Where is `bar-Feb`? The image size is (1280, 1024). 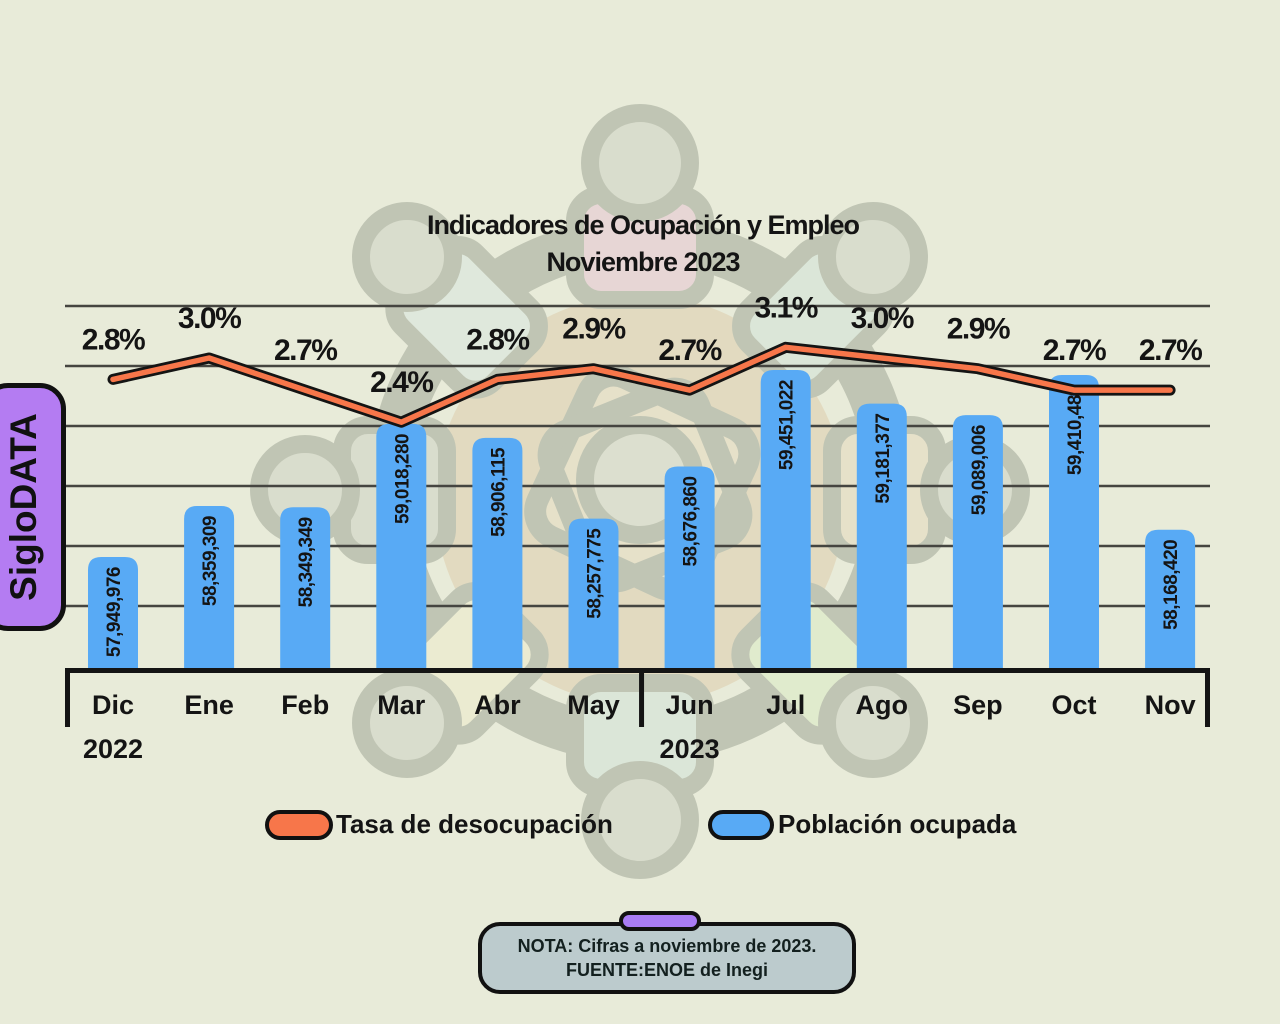
bar-Feb is located at coordinates (305, 588).